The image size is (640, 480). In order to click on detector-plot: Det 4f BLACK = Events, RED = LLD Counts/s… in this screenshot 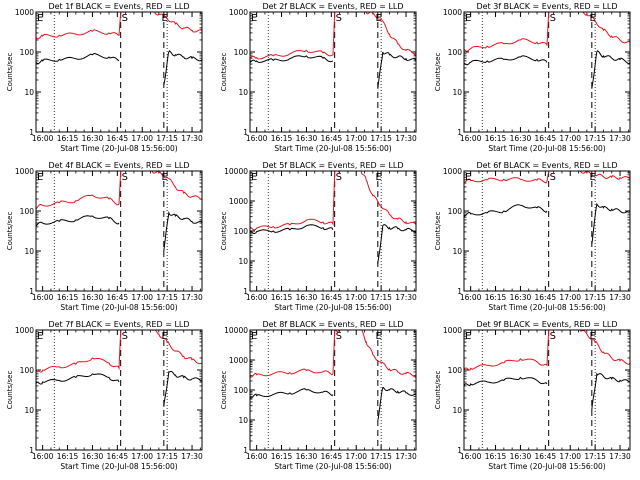, I will do `click(104, 236)`.